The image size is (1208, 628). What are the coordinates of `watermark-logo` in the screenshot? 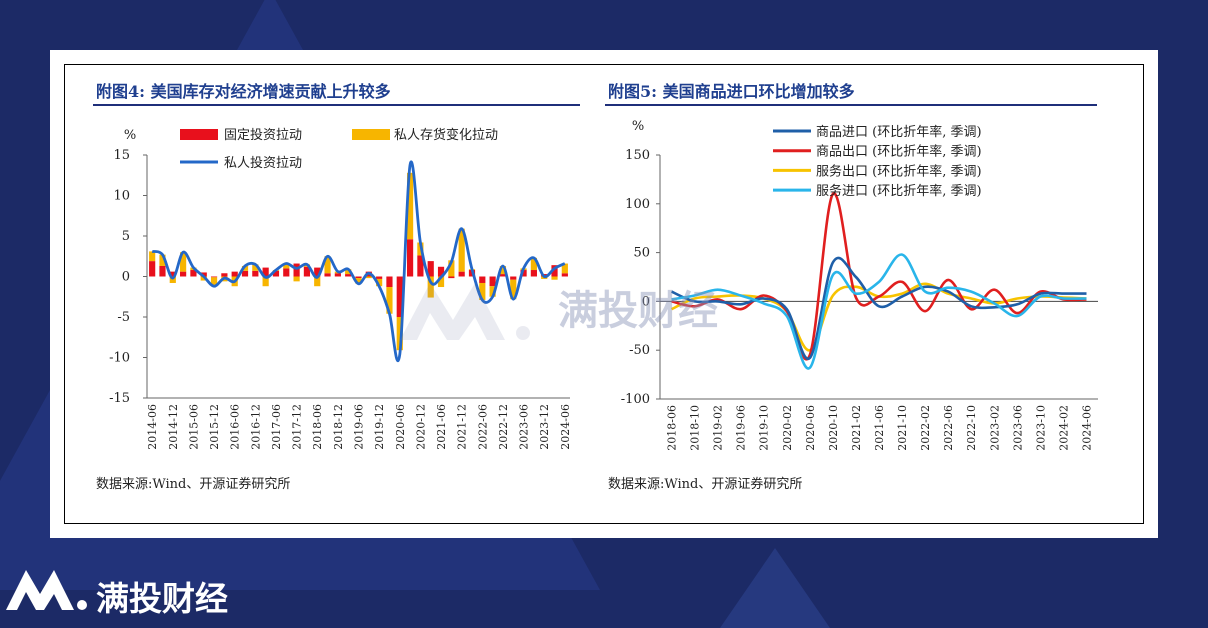 It's located at (465, 311).